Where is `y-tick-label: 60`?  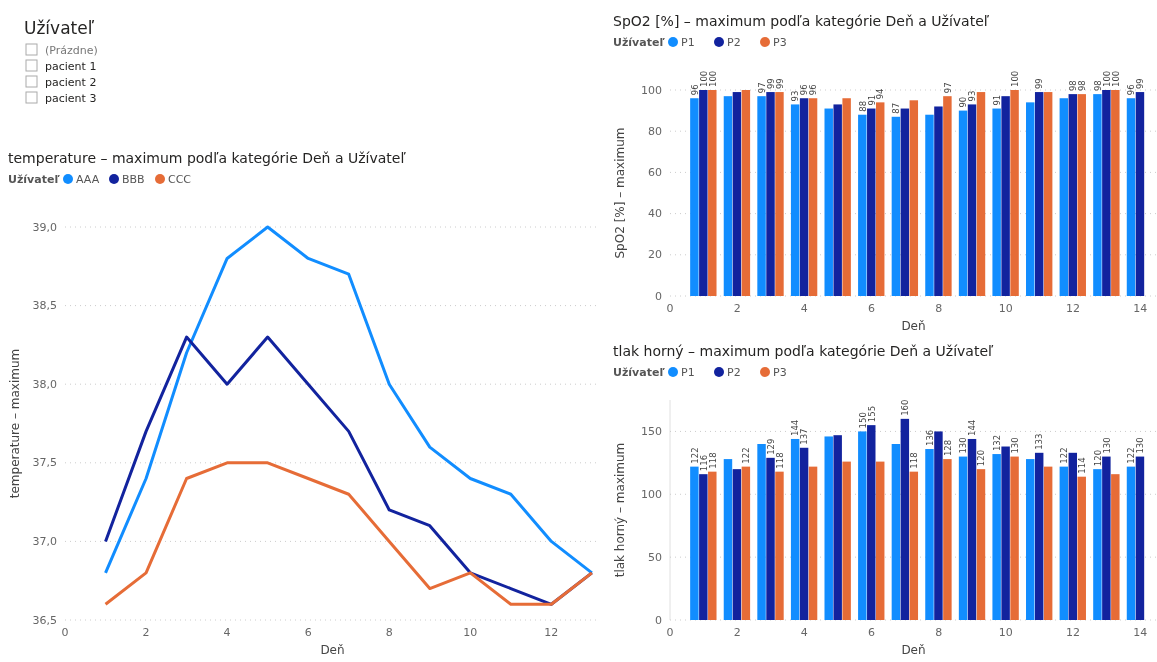 y-tick-label: 60 is located at coordinates (655, 172).